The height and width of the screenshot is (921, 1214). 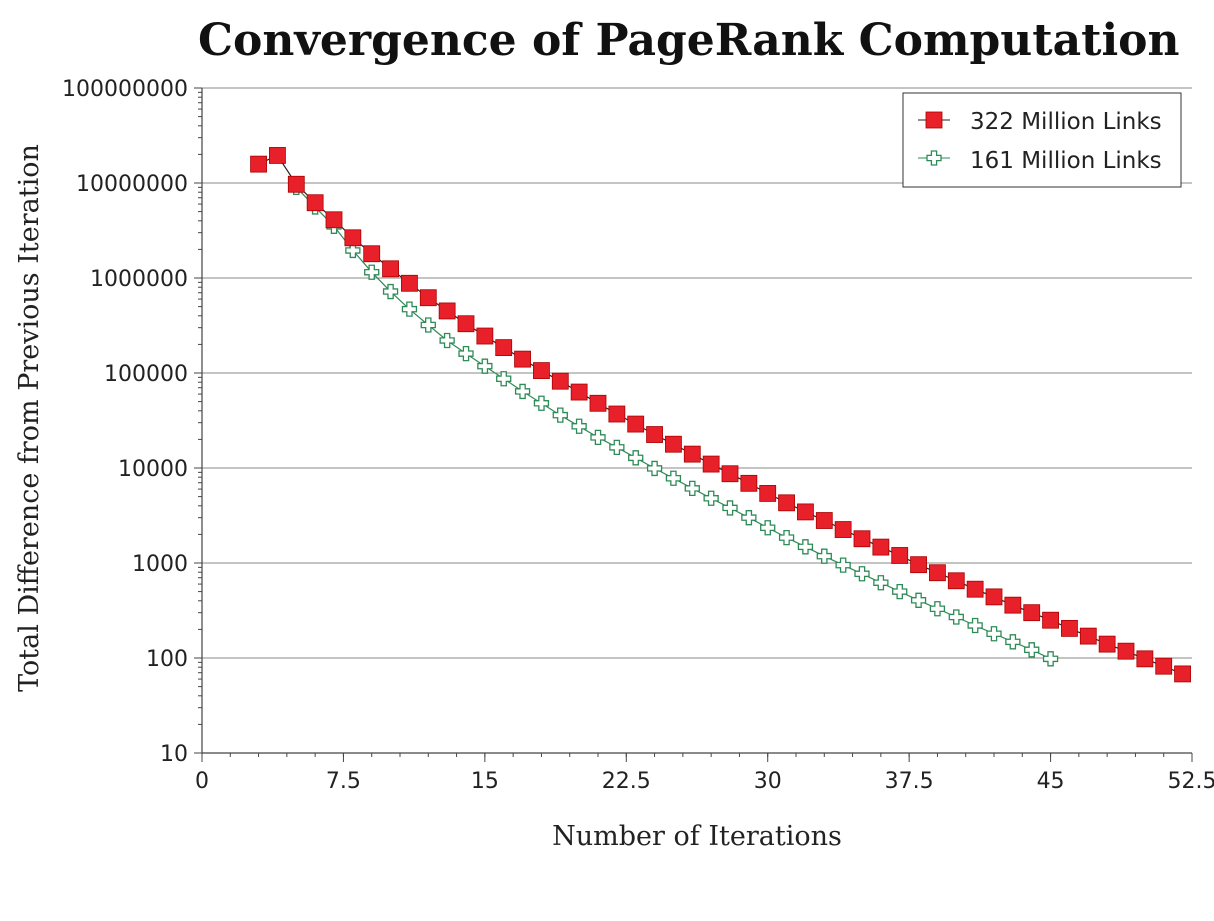 I want to click on legend-marker-322-million, so click(x=934, y=120).